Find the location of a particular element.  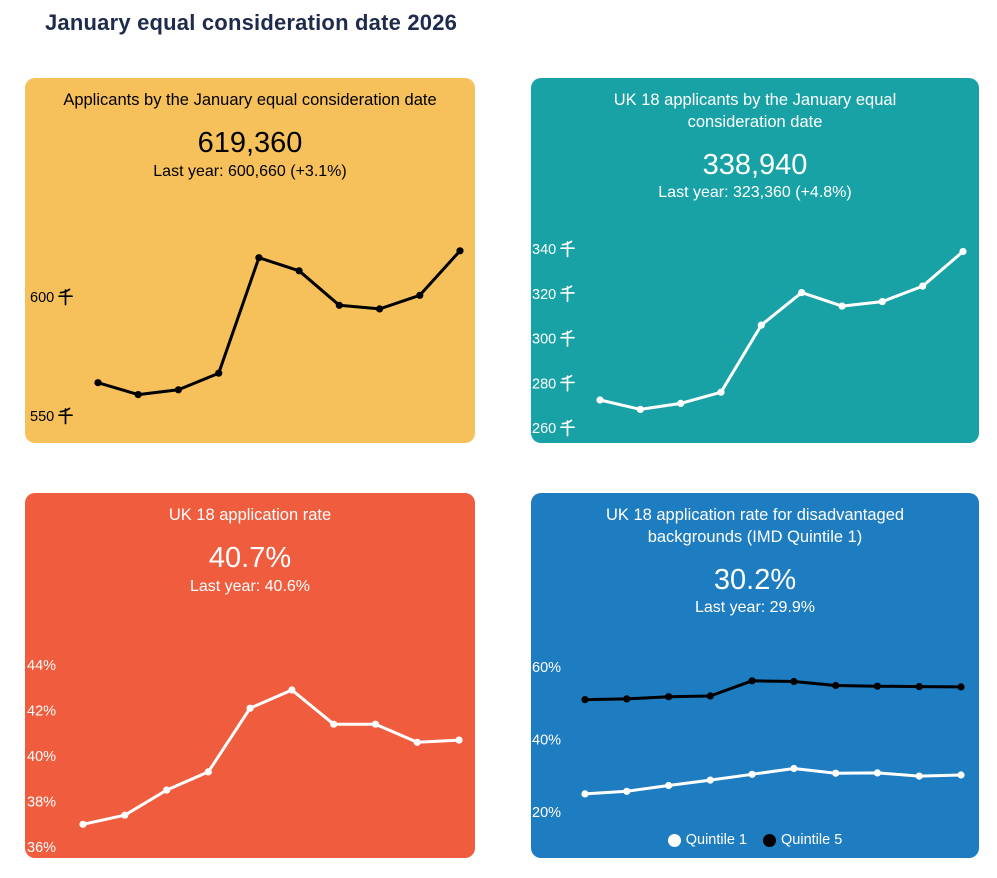

y-axis-label: 320 is located at coordinates (544, 295).